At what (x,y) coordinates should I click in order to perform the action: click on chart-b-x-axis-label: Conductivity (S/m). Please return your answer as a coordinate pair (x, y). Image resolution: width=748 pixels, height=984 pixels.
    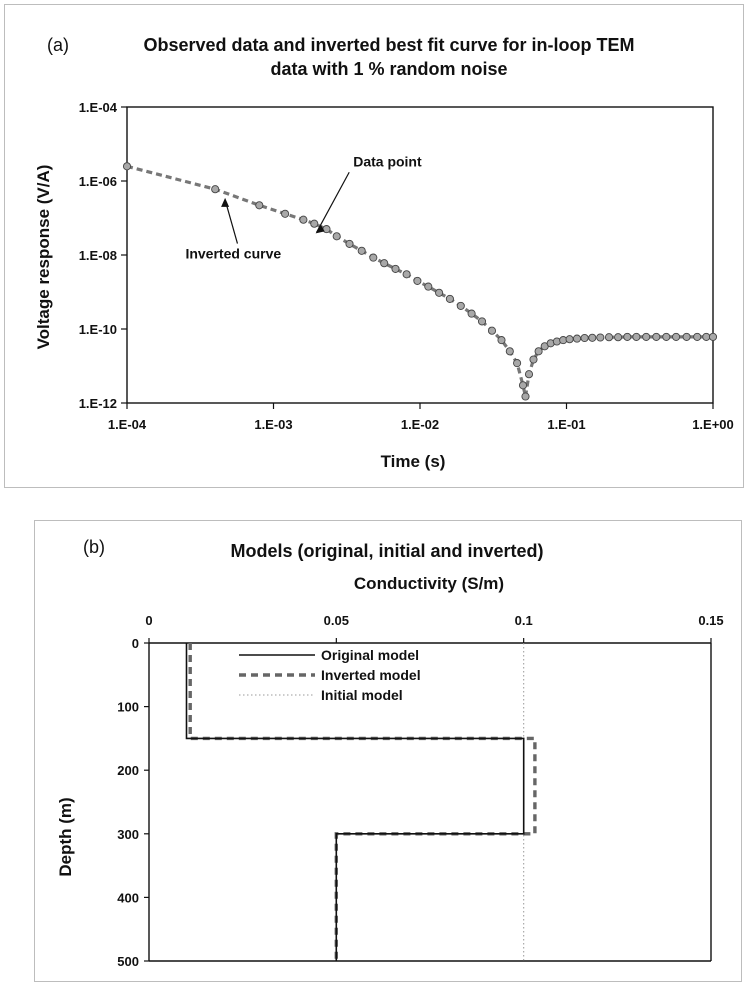
    Looking at the image, I should click on (429, 583).